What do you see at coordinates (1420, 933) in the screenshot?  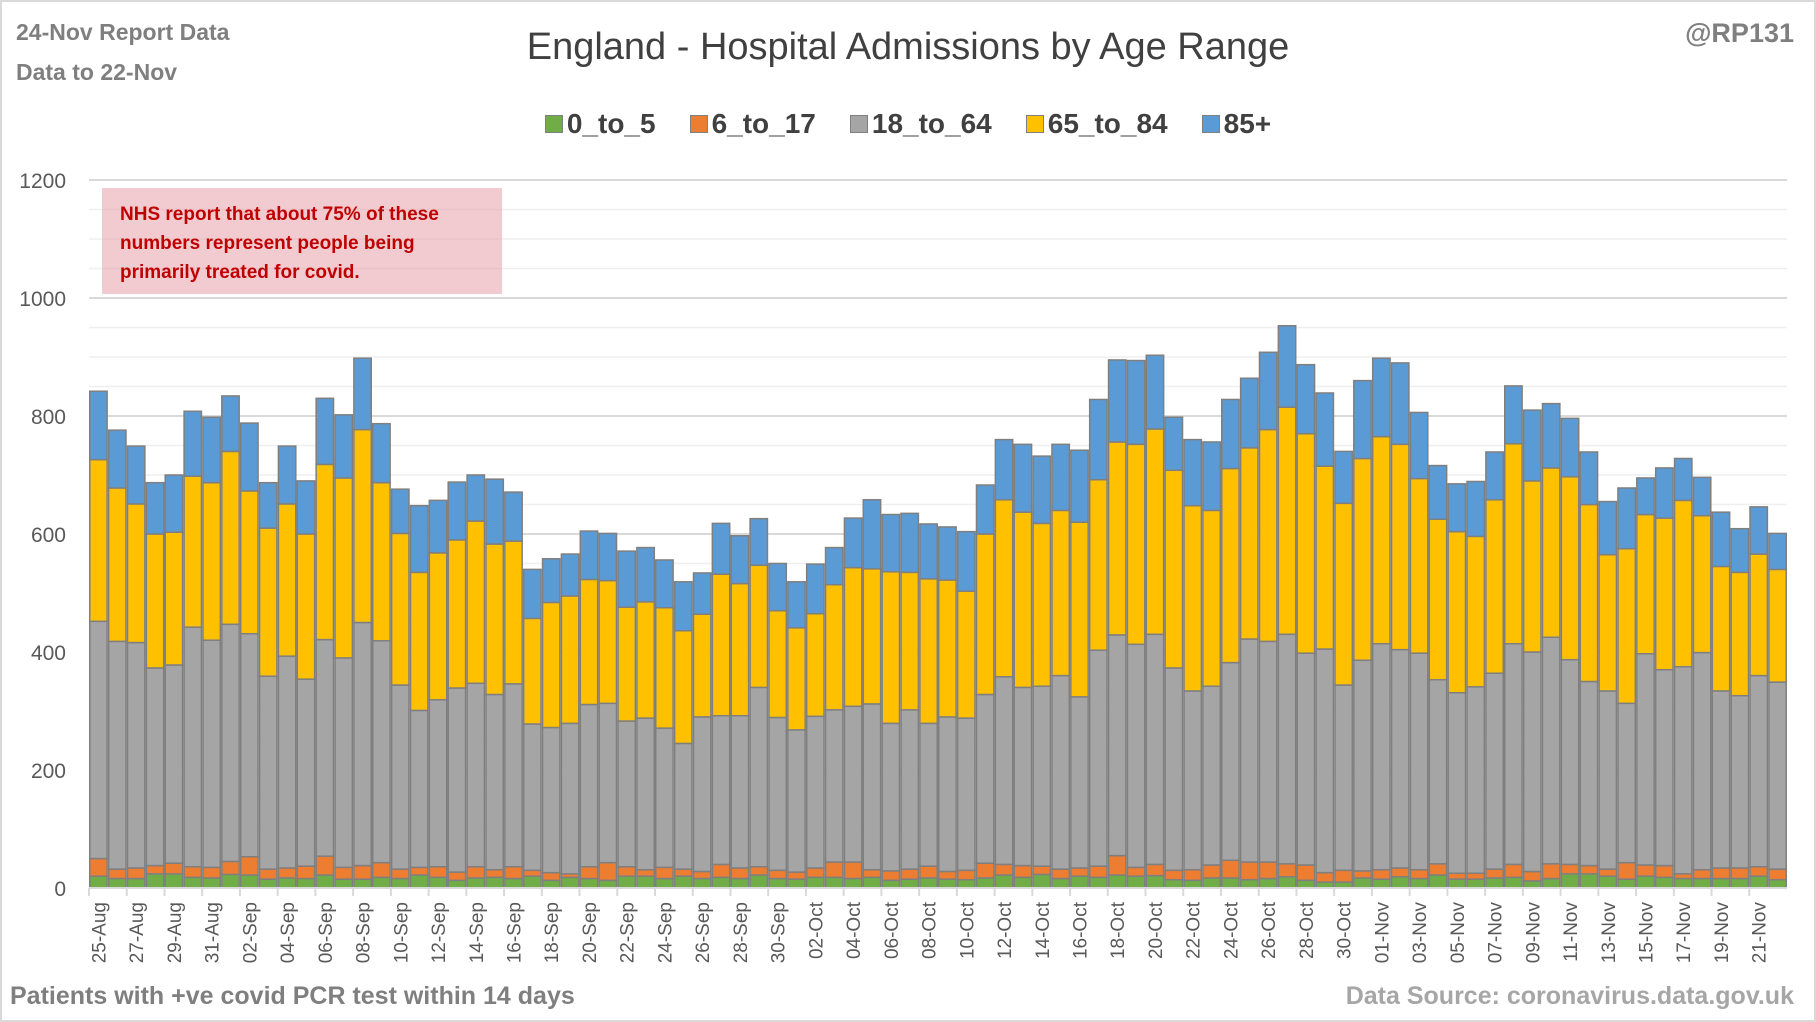 I see `x-tick-label: 03-Nov` at bounding box center [1420, 933].